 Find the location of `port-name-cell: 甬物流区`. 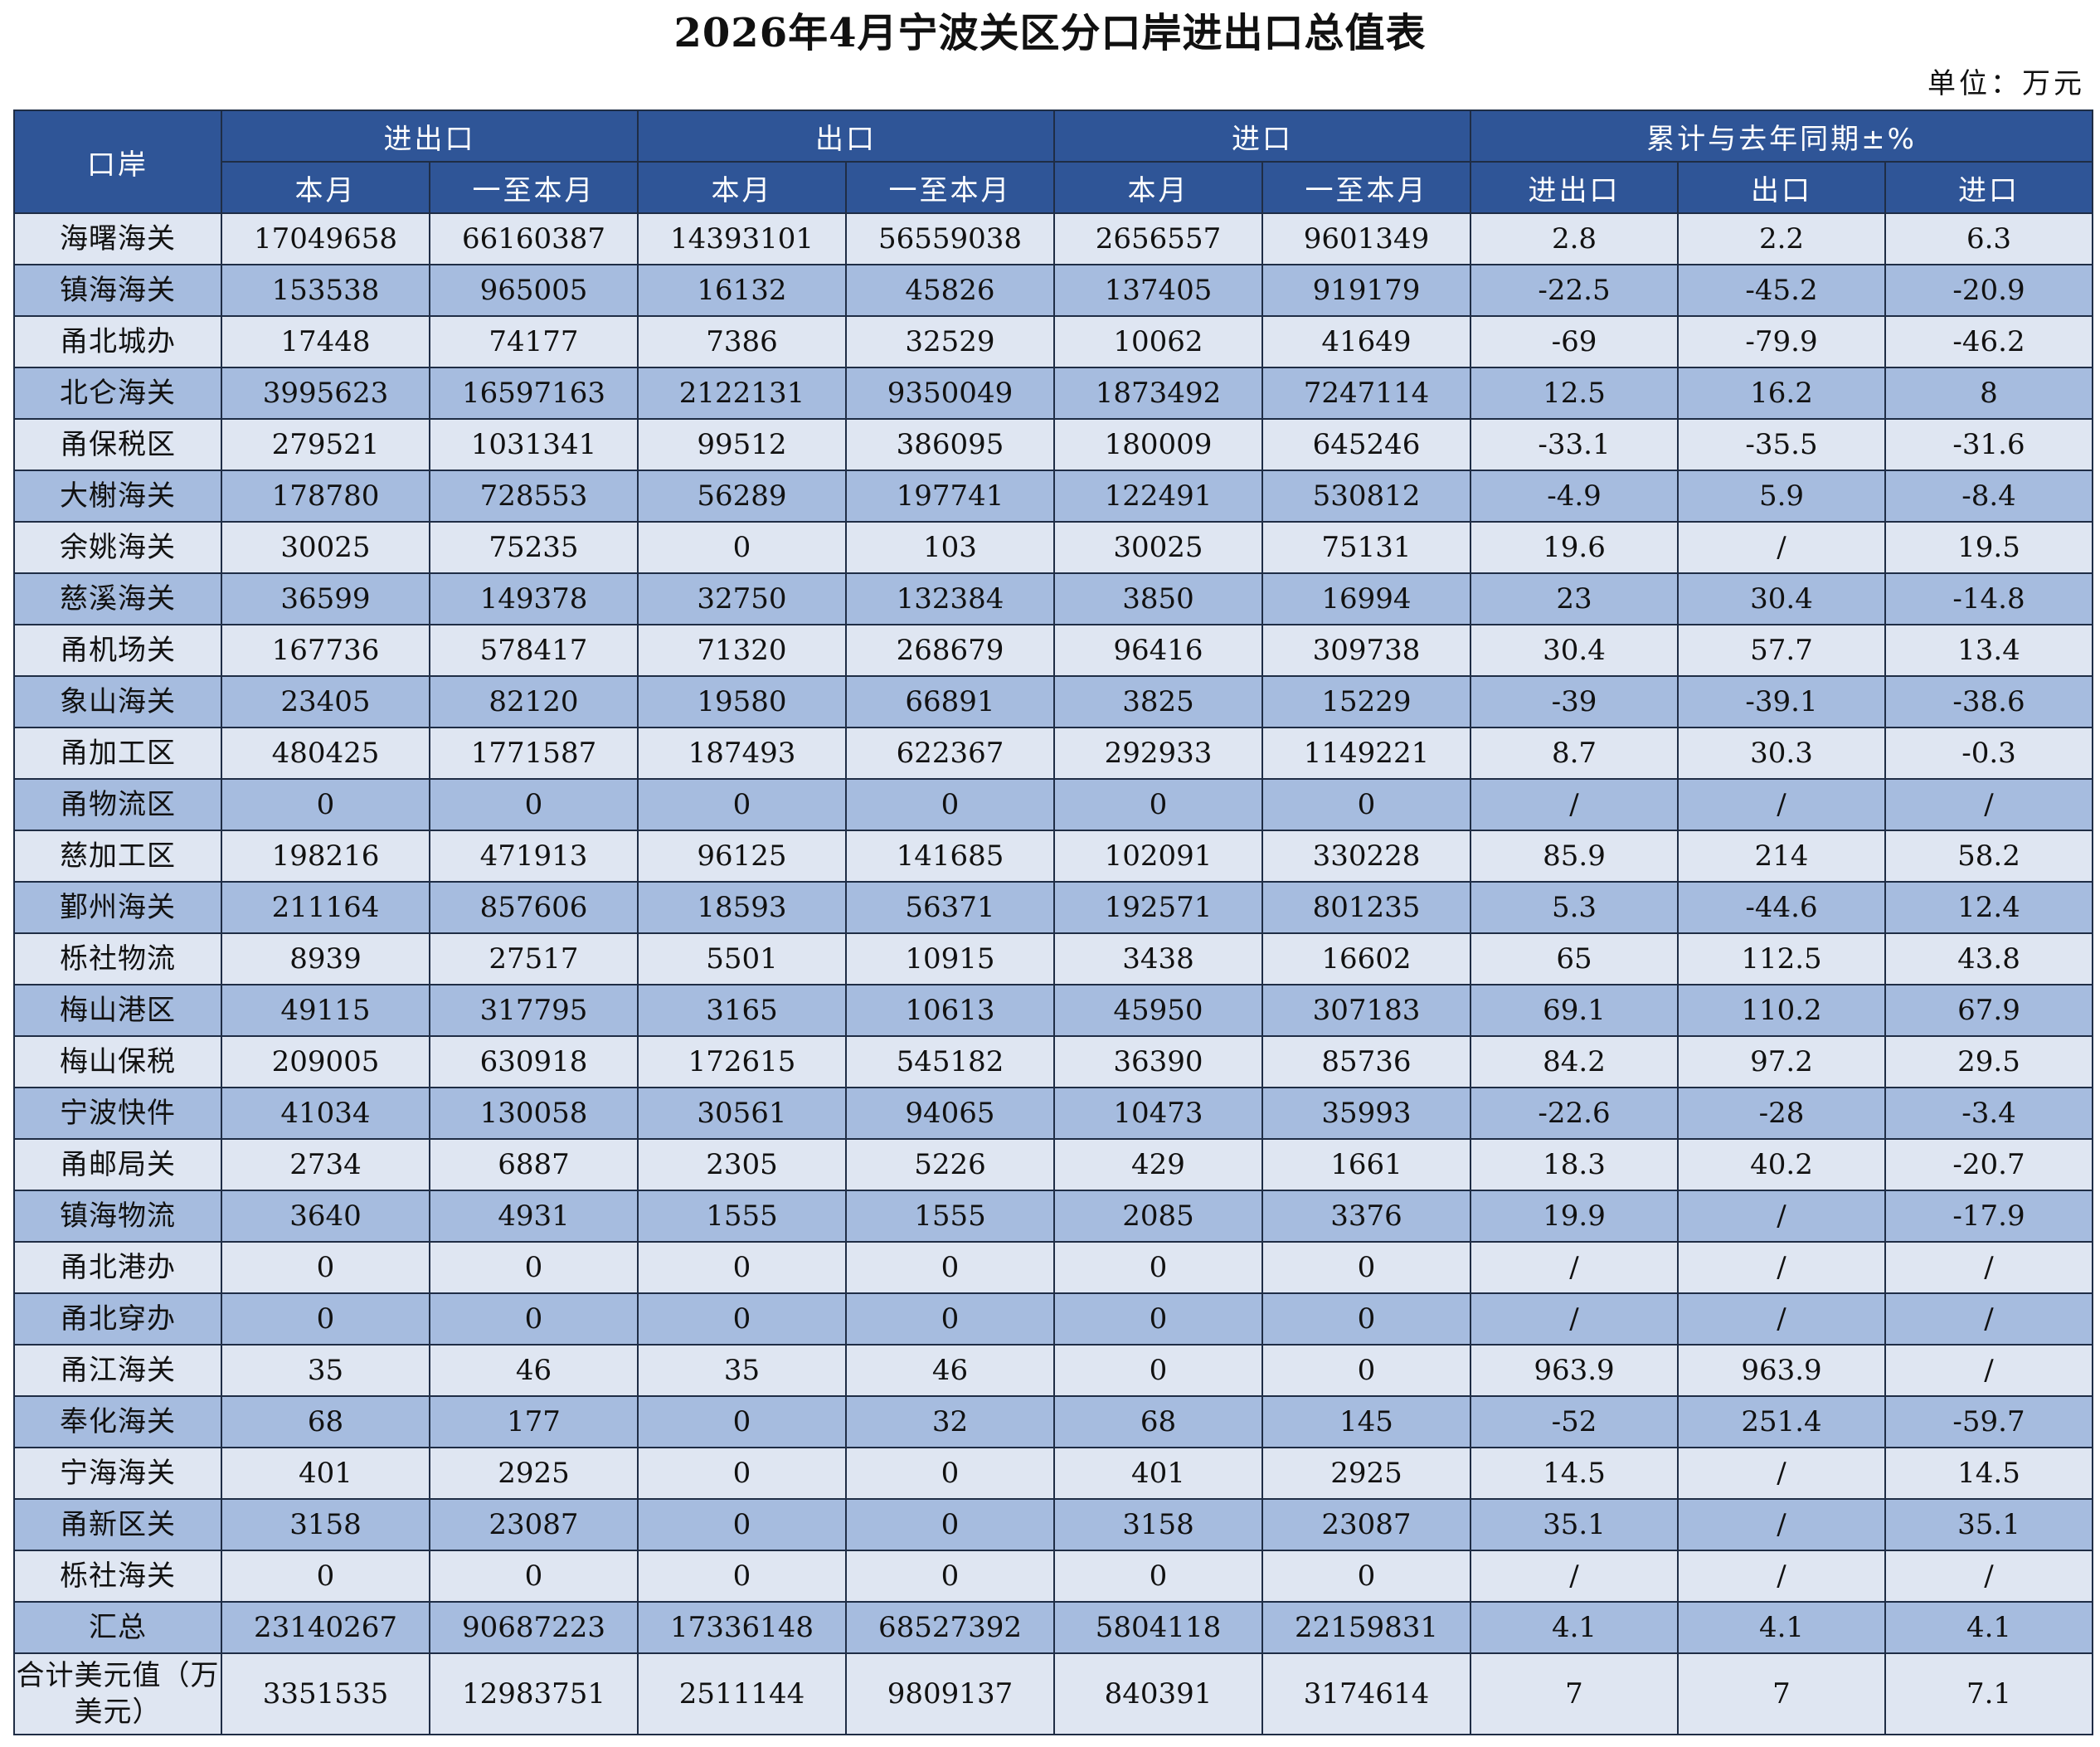

port-name-cell: 甬物流区 is located at coordinates (118, 804).